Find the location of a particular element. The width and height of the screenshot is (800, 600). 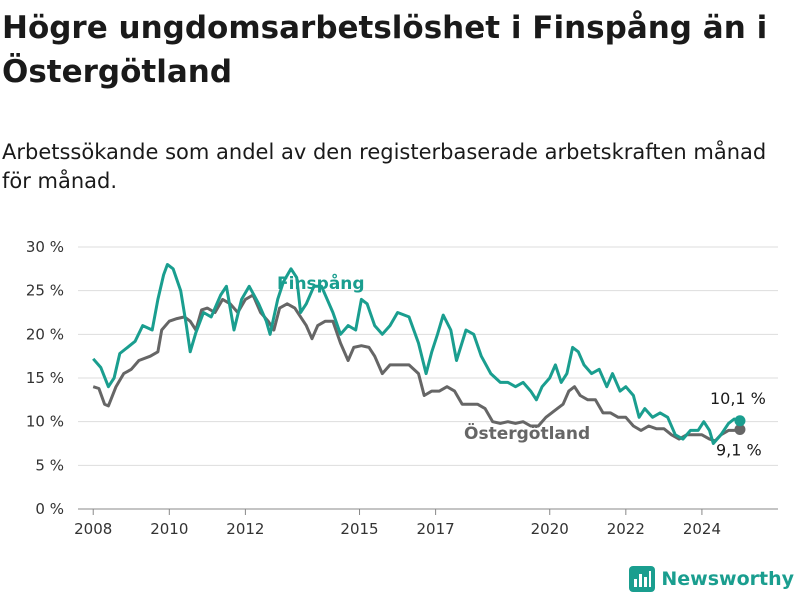

series-label-ostergötland: Östergötland is located at coordinates (527, 433).